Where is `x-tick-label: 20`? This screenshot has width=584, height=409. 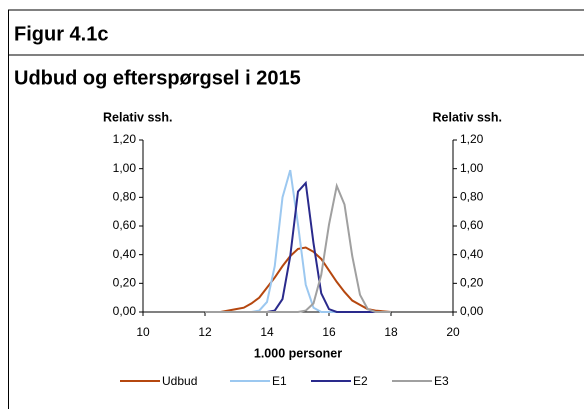 x-tick-label: 20 is located at coordinates (453, 332).